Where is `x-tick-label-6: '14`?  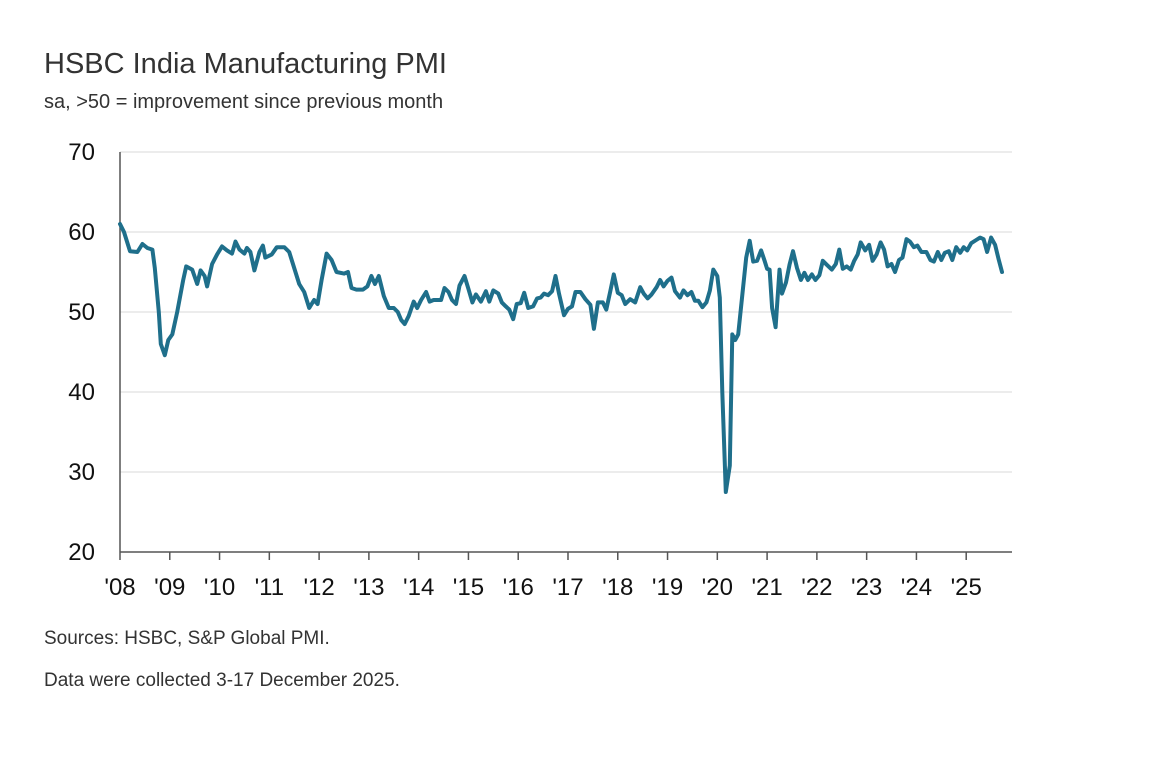 x-tick-label-6: '14 is located at coordinates (418, 587).